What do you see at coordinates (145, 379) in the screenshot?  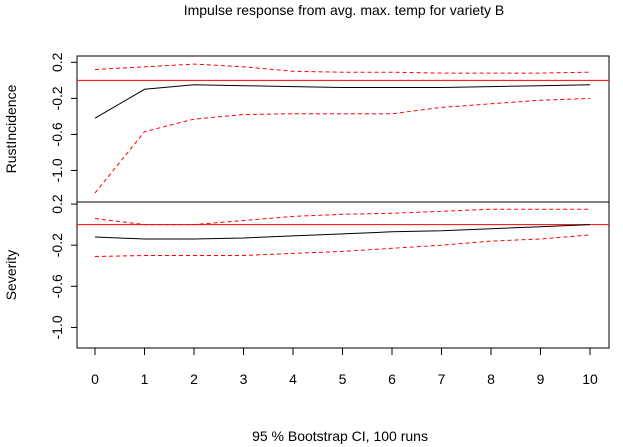 I see `x-tick-label: 1` at bounding box center [145, 379].